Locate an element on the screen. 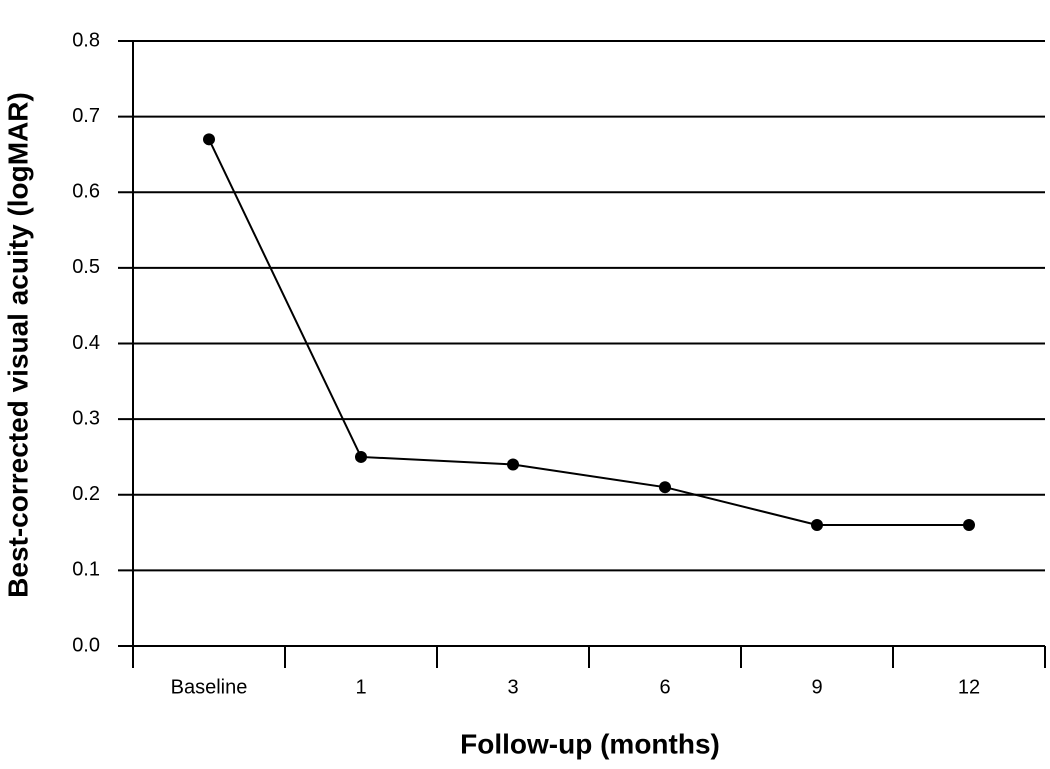 This screenshot has height=769, width=1050. y-tick-label: 0.8 is located at coordinates (86, 40).